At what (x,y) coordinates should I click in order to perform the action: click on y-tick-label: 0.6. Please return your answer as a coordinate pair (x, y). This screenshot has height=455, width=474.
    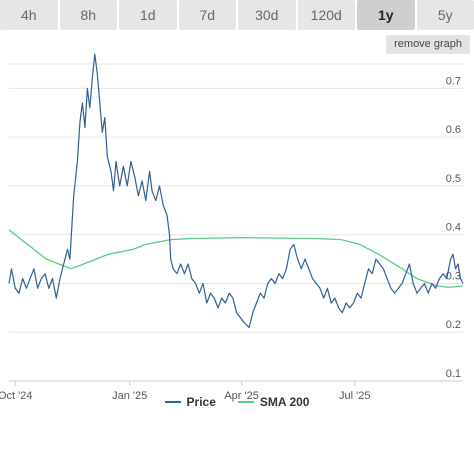
    Looking at the image, I should click on (453, 130).